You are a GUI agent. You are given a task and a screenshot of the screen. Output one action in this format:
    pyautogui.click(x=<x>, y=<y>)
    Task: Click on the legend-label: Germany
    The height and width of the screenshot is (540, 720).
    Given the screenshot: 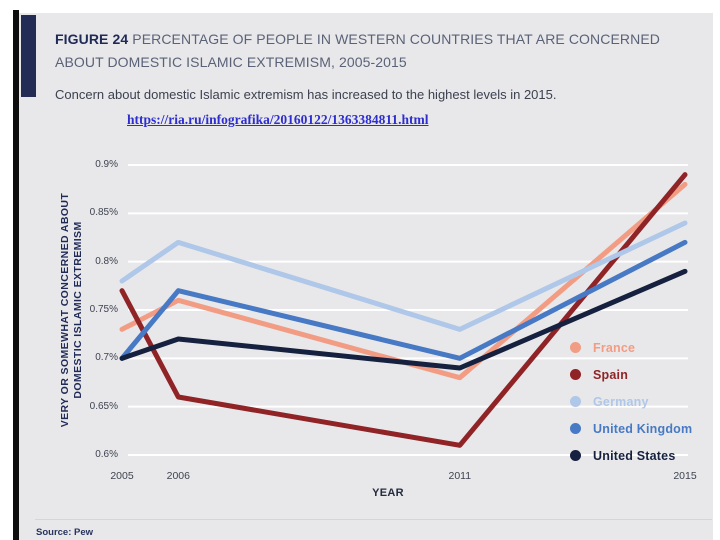 What is the action you would take?
    pyautogui.click(x=621, y=401)
    